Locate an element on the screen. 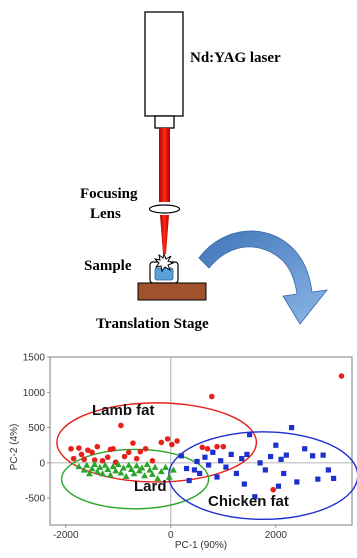 This screenshot has height=558, width=357. y-tick-label: 0 is located at coordinates (42, 463).